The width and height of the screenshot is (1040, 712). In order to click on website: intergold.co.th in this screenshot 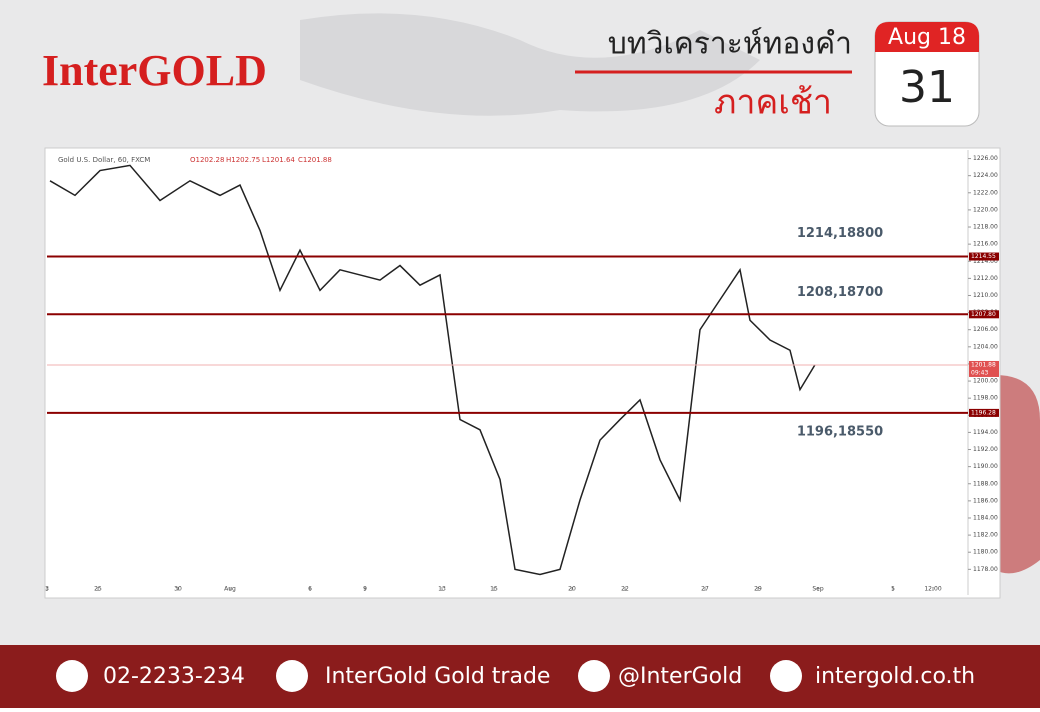, I will do `click(895, 676)`.